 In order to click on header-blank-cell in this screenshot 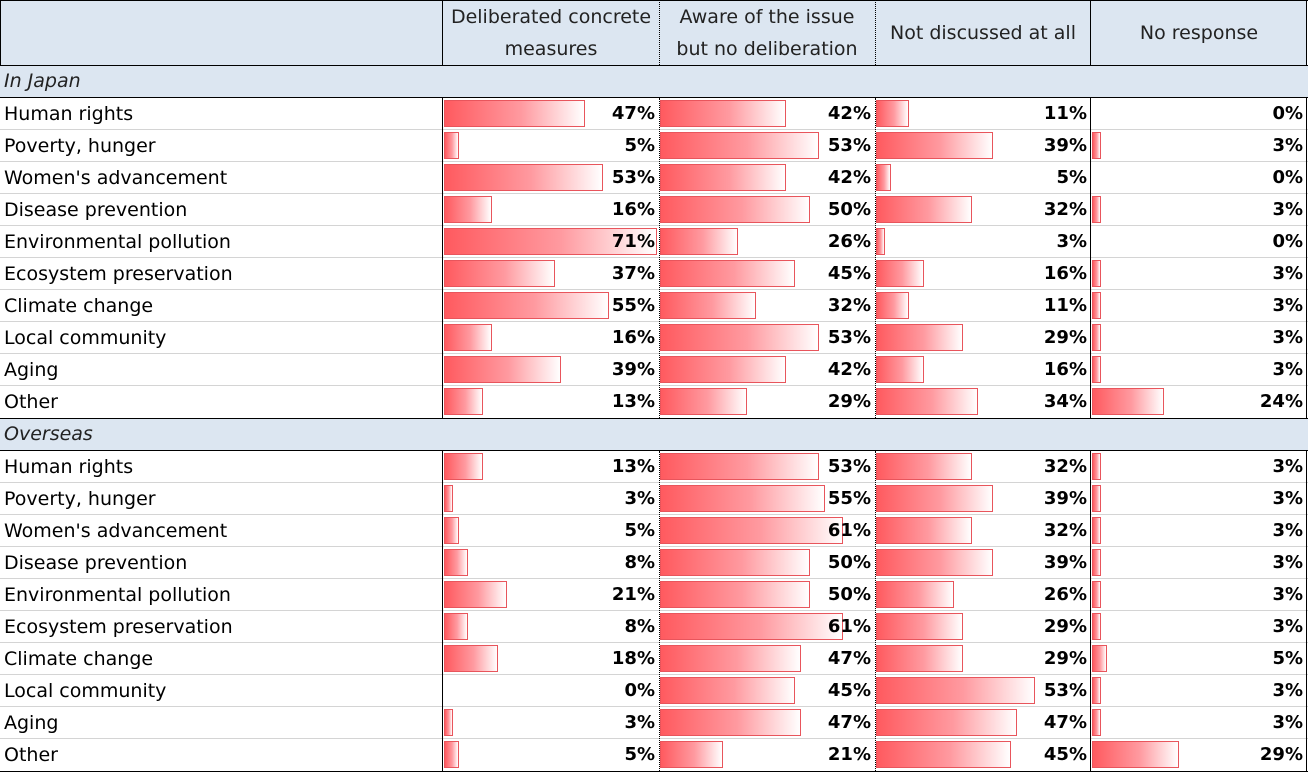, I will do `click(221, 32)`.